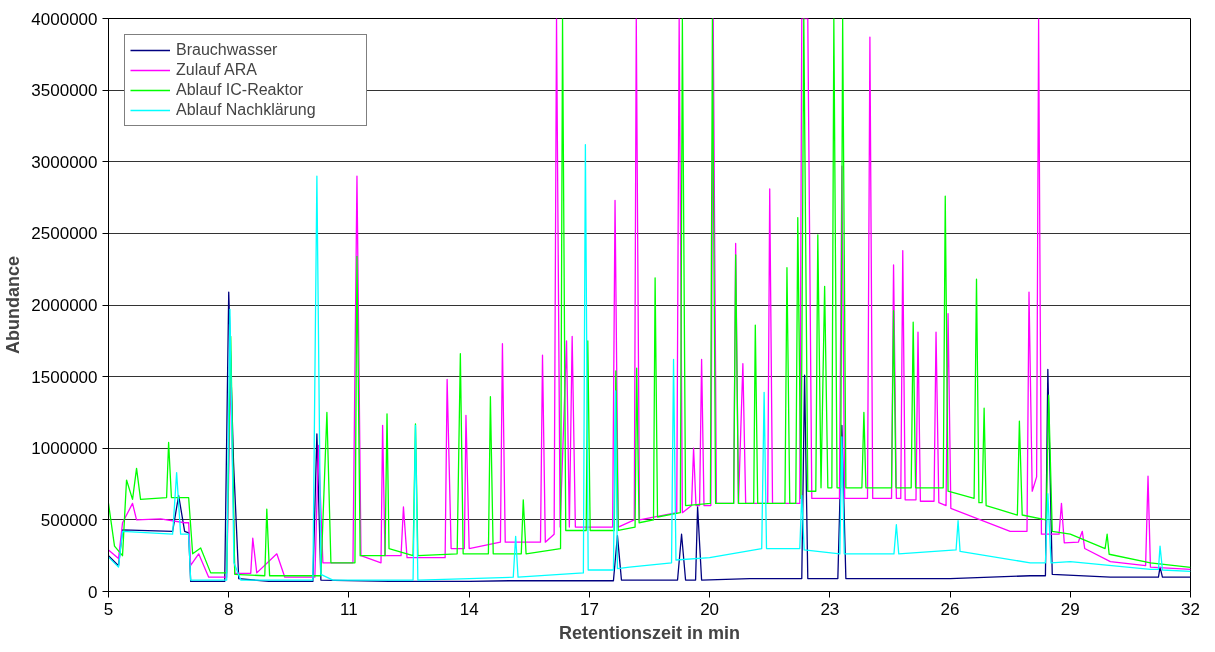 The image size is (1215, 652). I want to click on legend-label: Ablauf IC-Reaktor, so click(240, 90).